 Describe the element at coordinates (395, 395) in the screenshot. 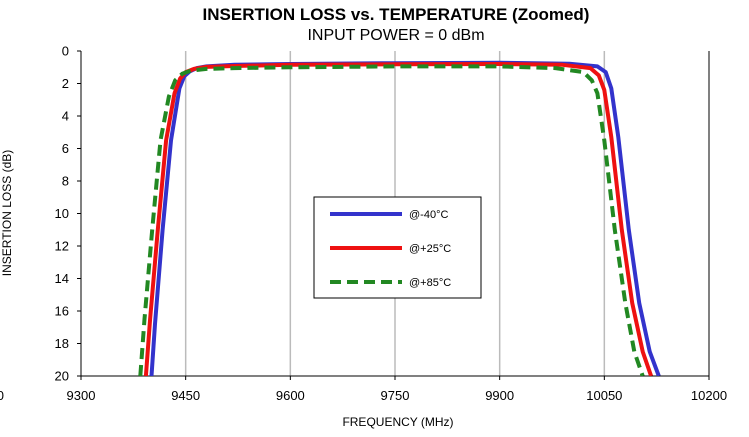

I see `x-tick-label: 9750` at that location.